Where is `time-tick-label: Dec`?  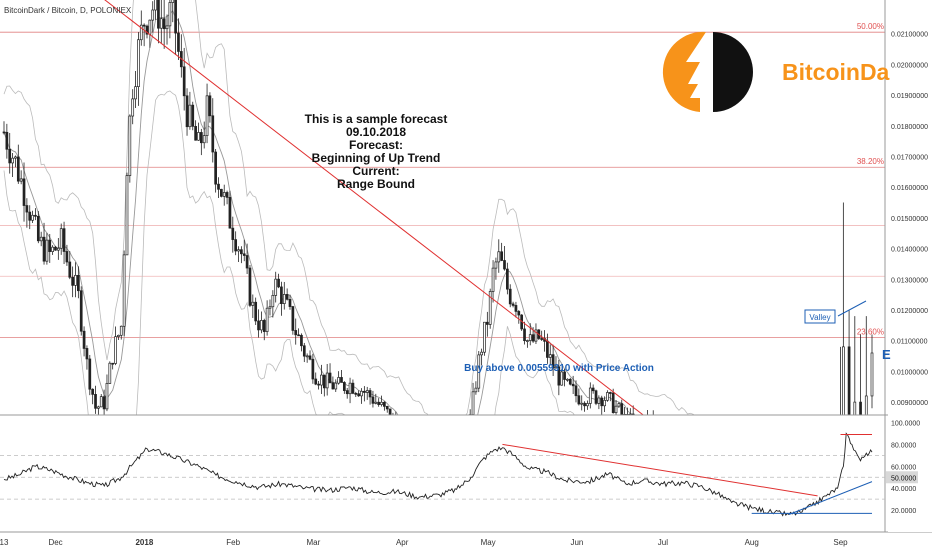 time-tick-label: Dec is located at coordinates (55, 542).